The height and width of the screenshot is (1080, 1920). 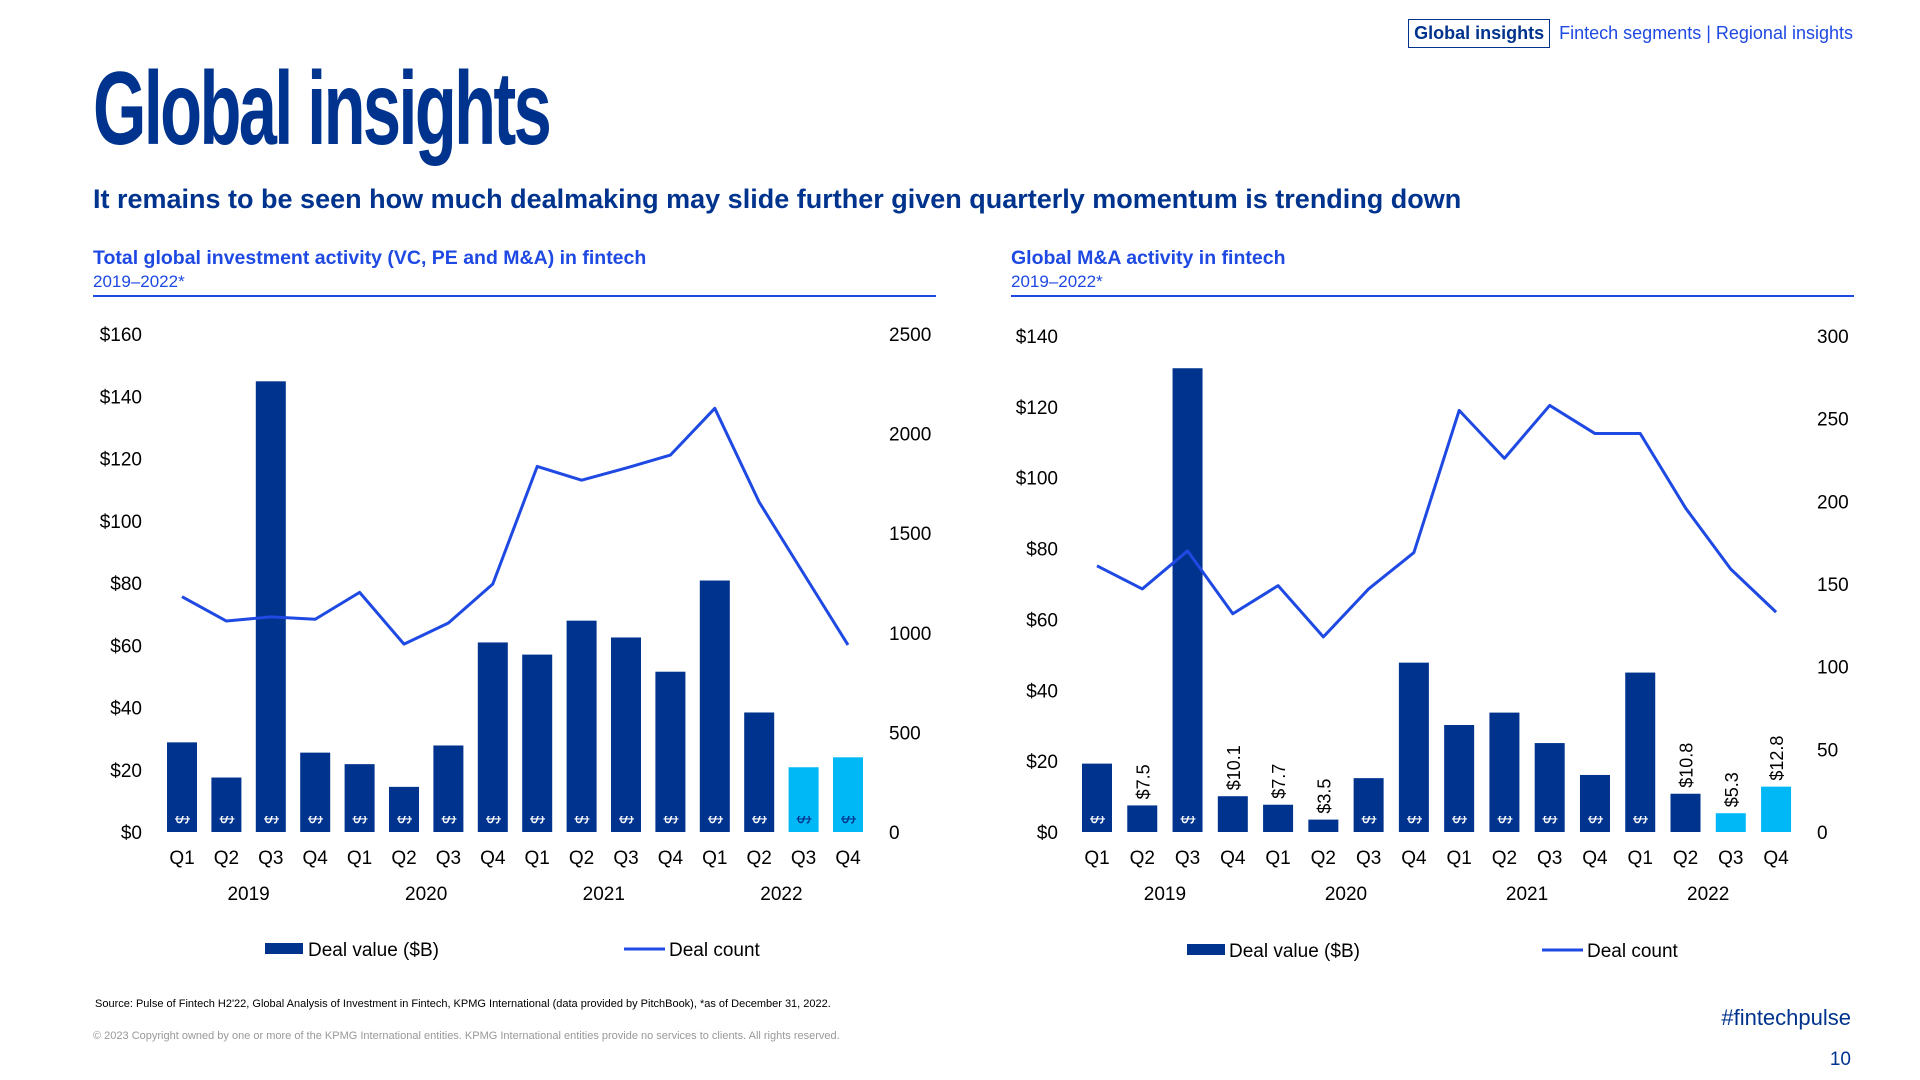 I want to click on bar-data-label: $25.1, so click(x=1551, y=801).